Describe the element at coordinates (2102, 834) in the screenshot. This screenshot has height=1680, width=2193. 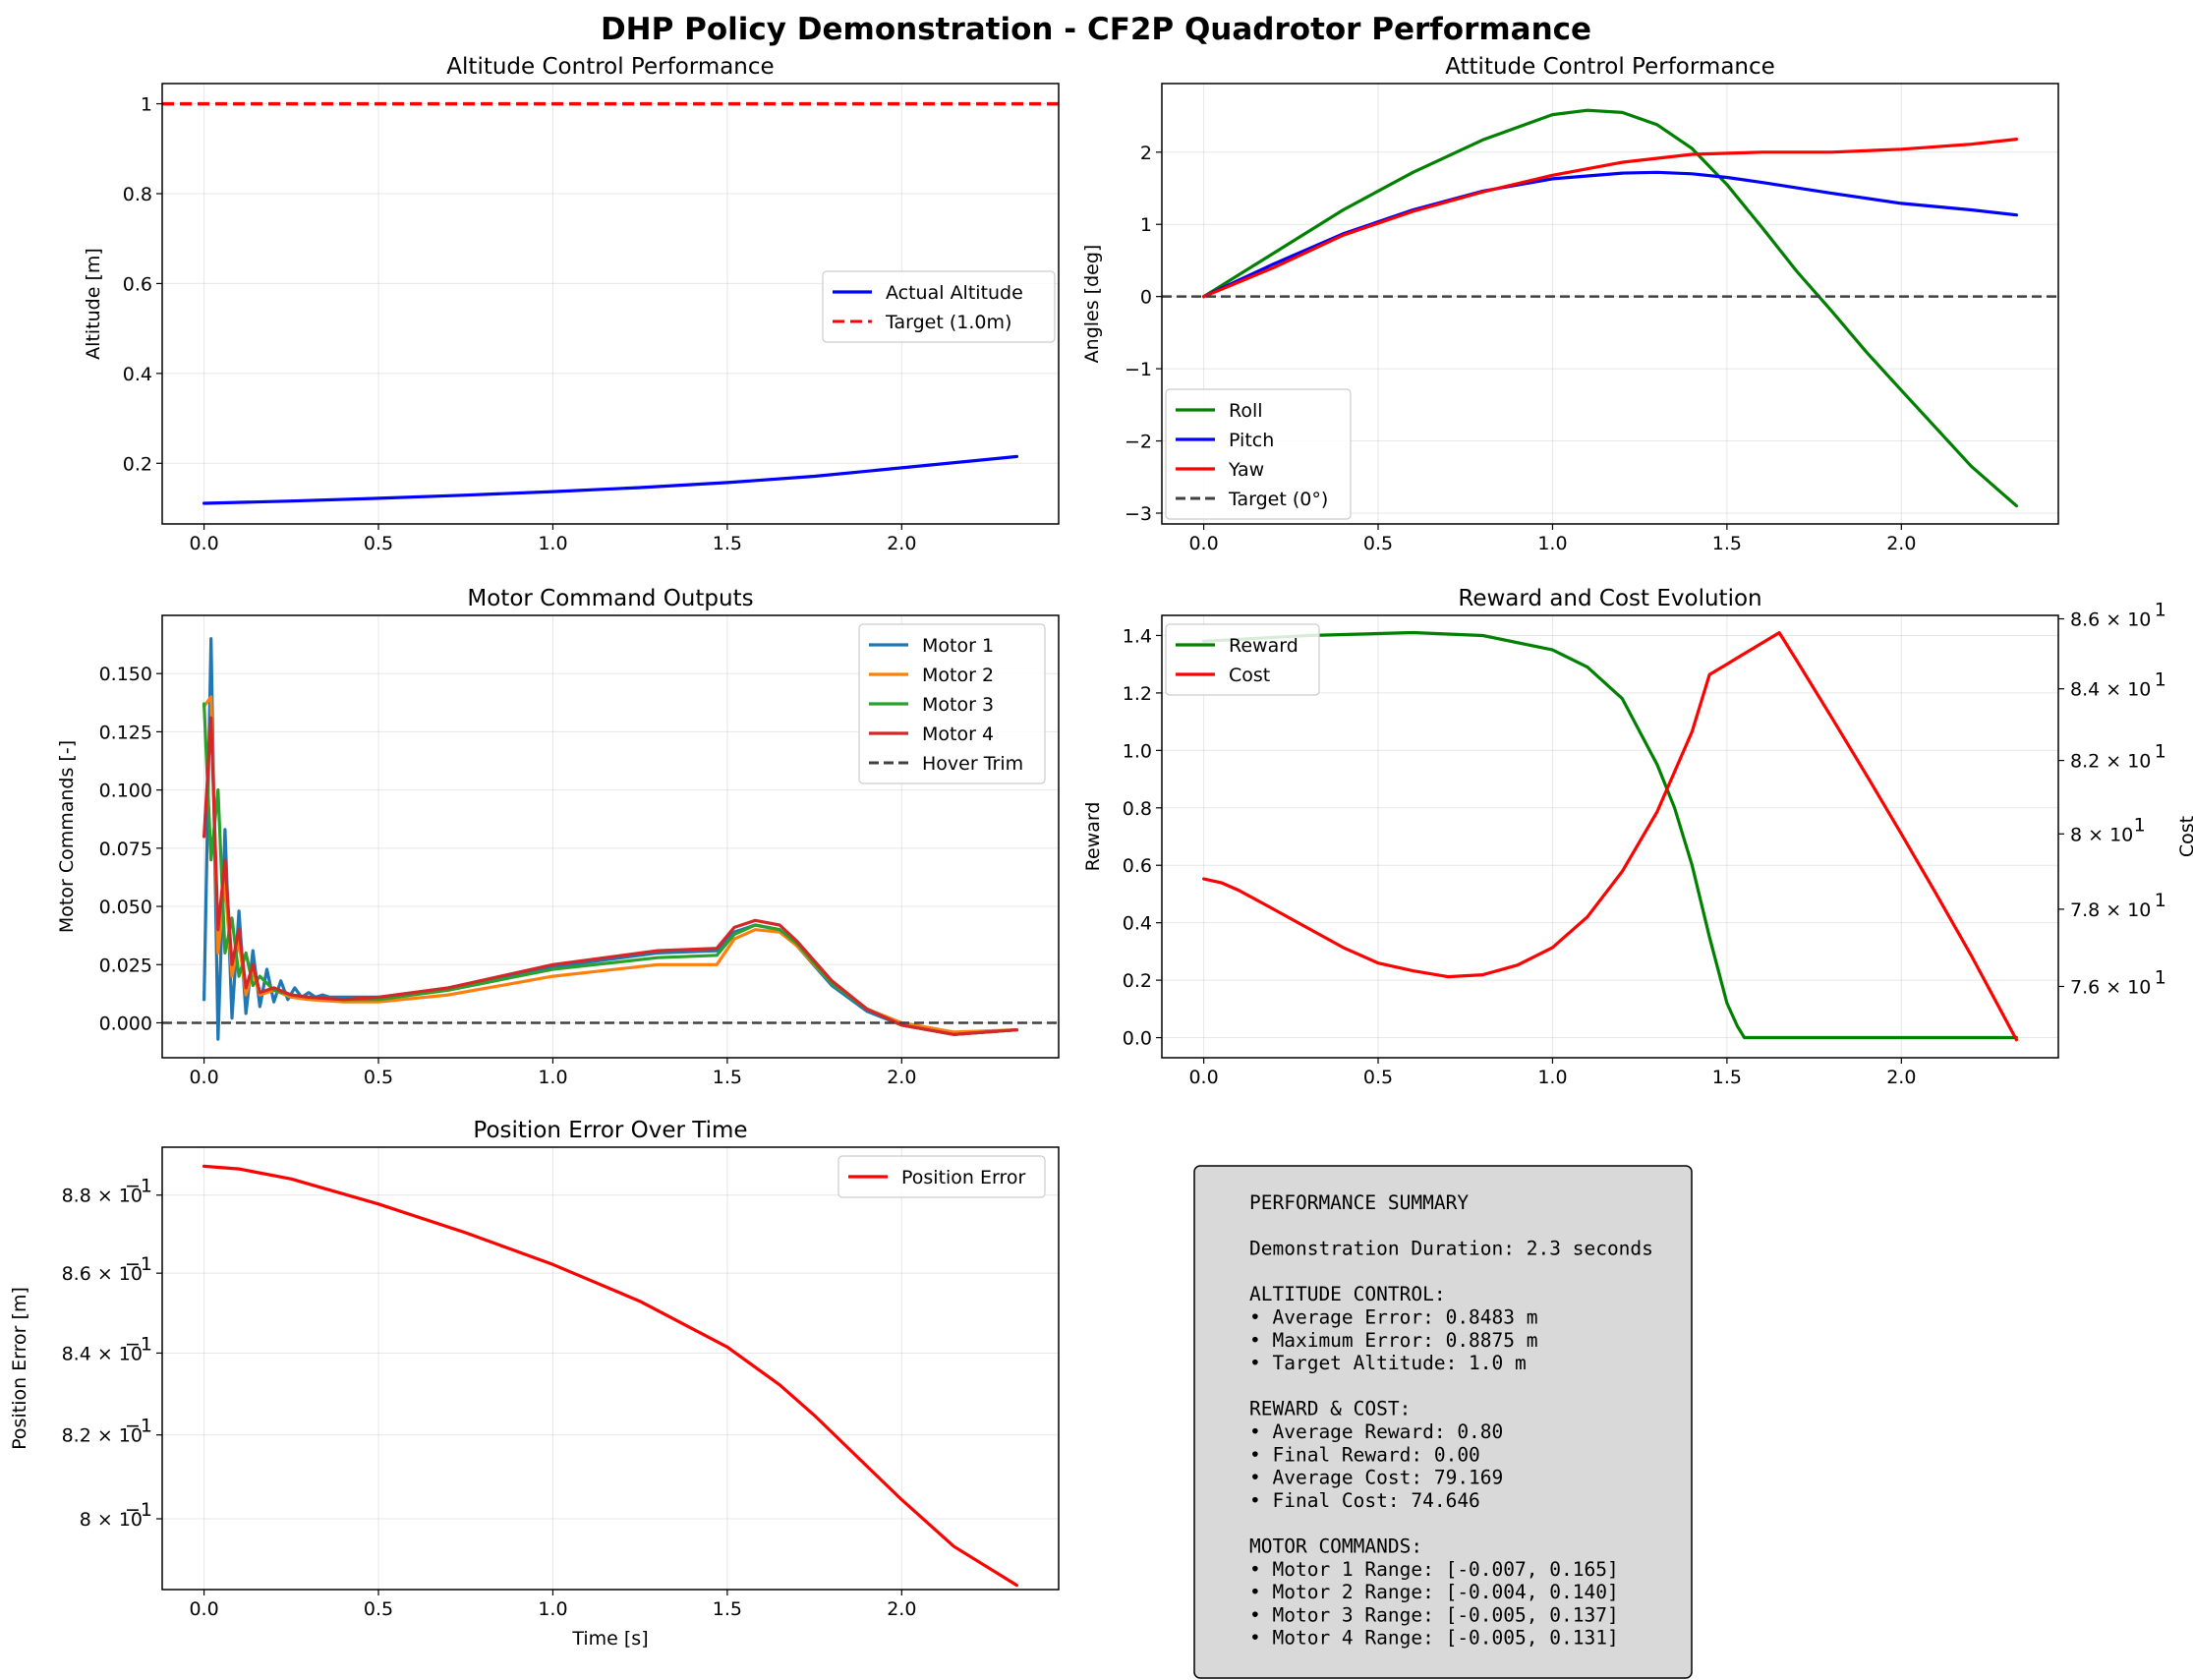
I see `y-right-tick-label: 8 × 10` at that location.